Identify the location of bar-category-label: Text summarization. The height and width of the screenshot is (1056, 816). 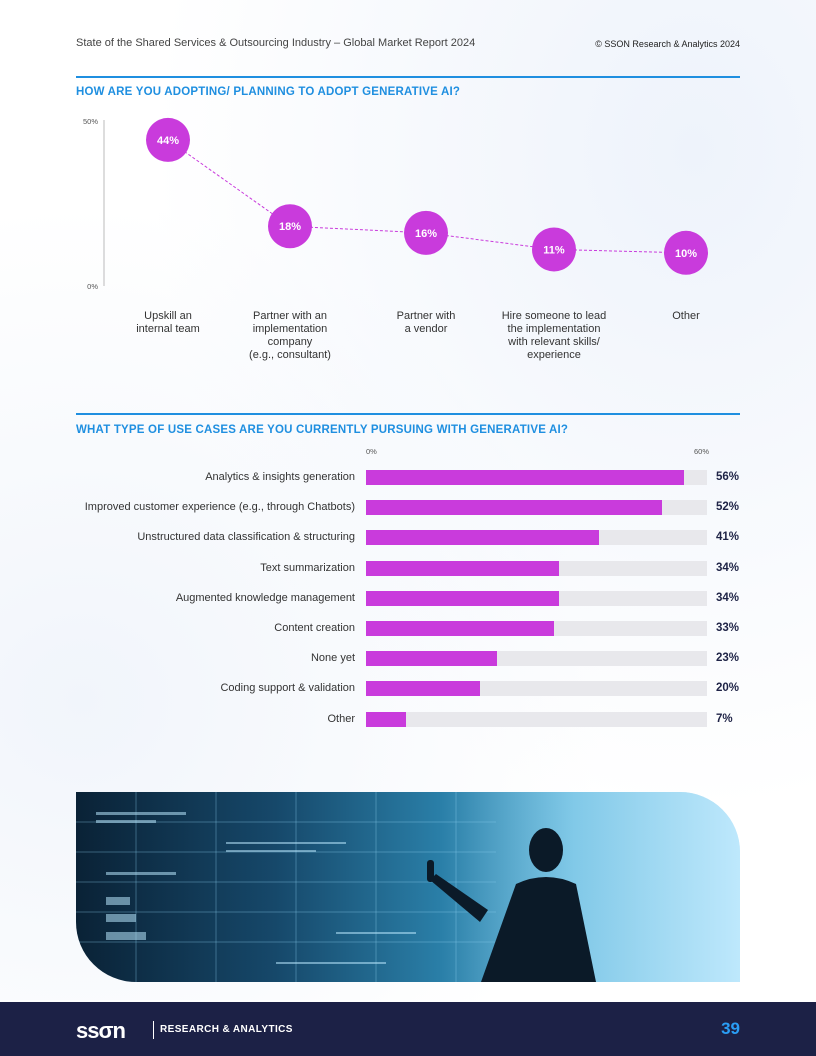
(307, 567).